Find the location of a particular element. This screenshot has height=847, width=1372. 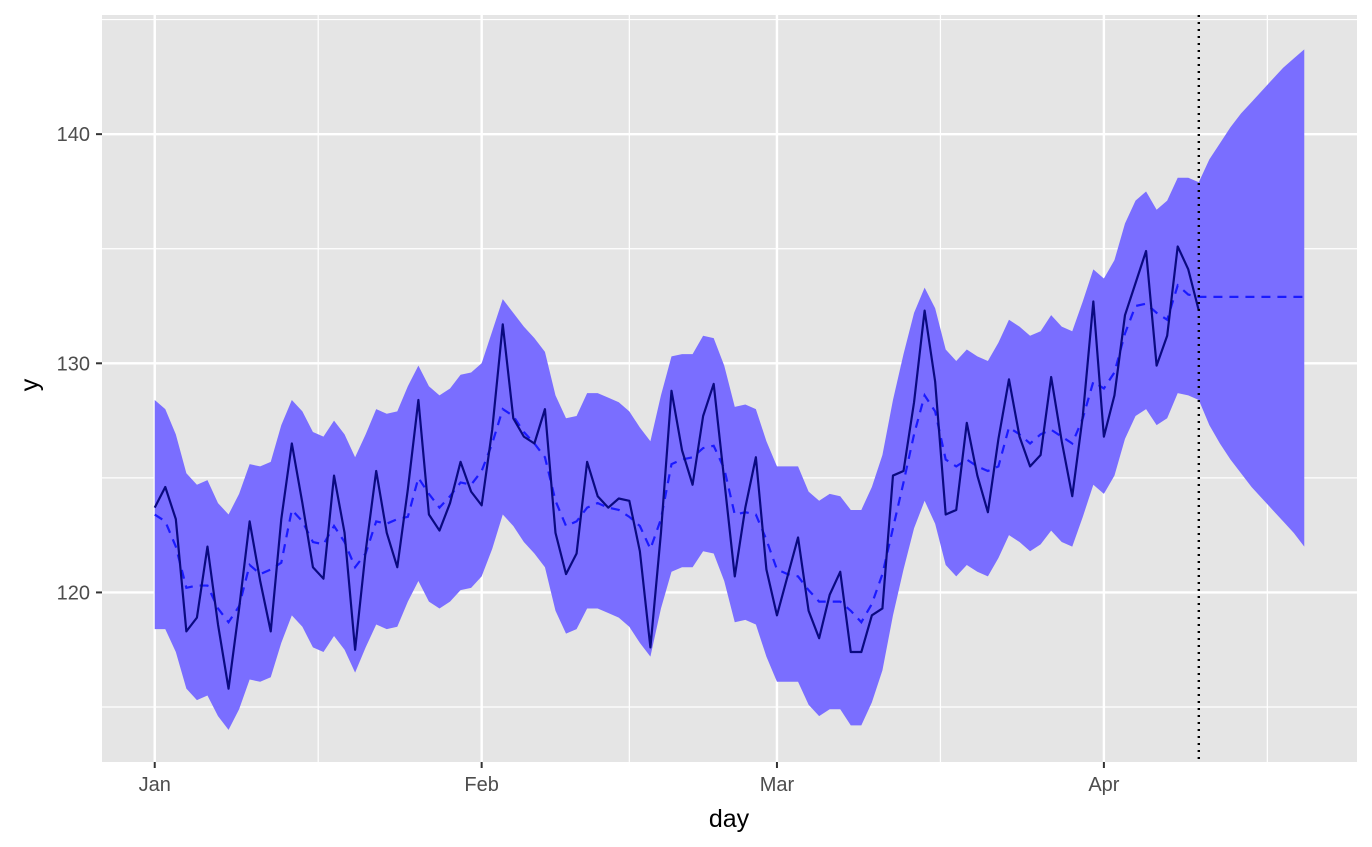

y-tick-label: 140 is located at coordinates (73, 135).